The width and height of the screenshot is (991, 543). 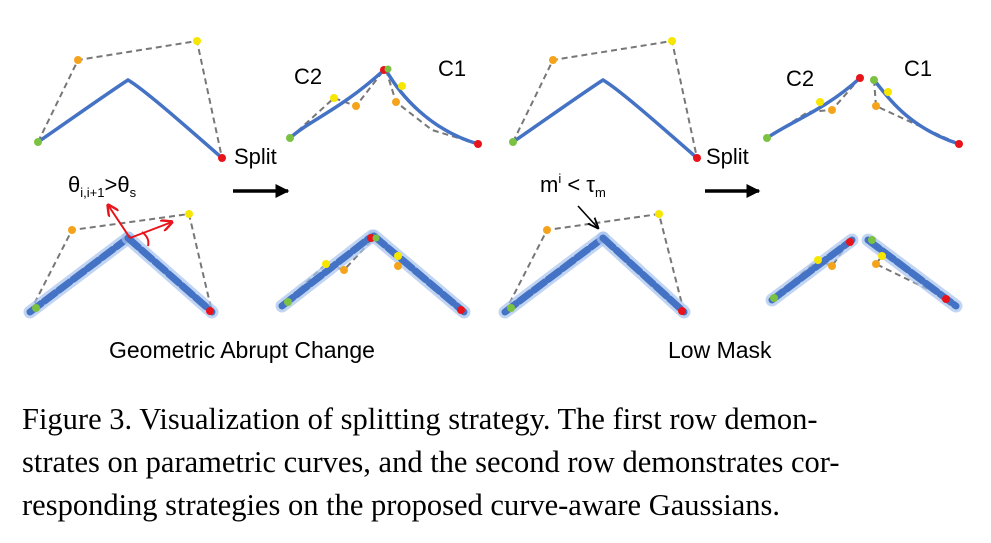 I want to click on theta-condition: θi,i+1>θs, so click(x=102, y=186).